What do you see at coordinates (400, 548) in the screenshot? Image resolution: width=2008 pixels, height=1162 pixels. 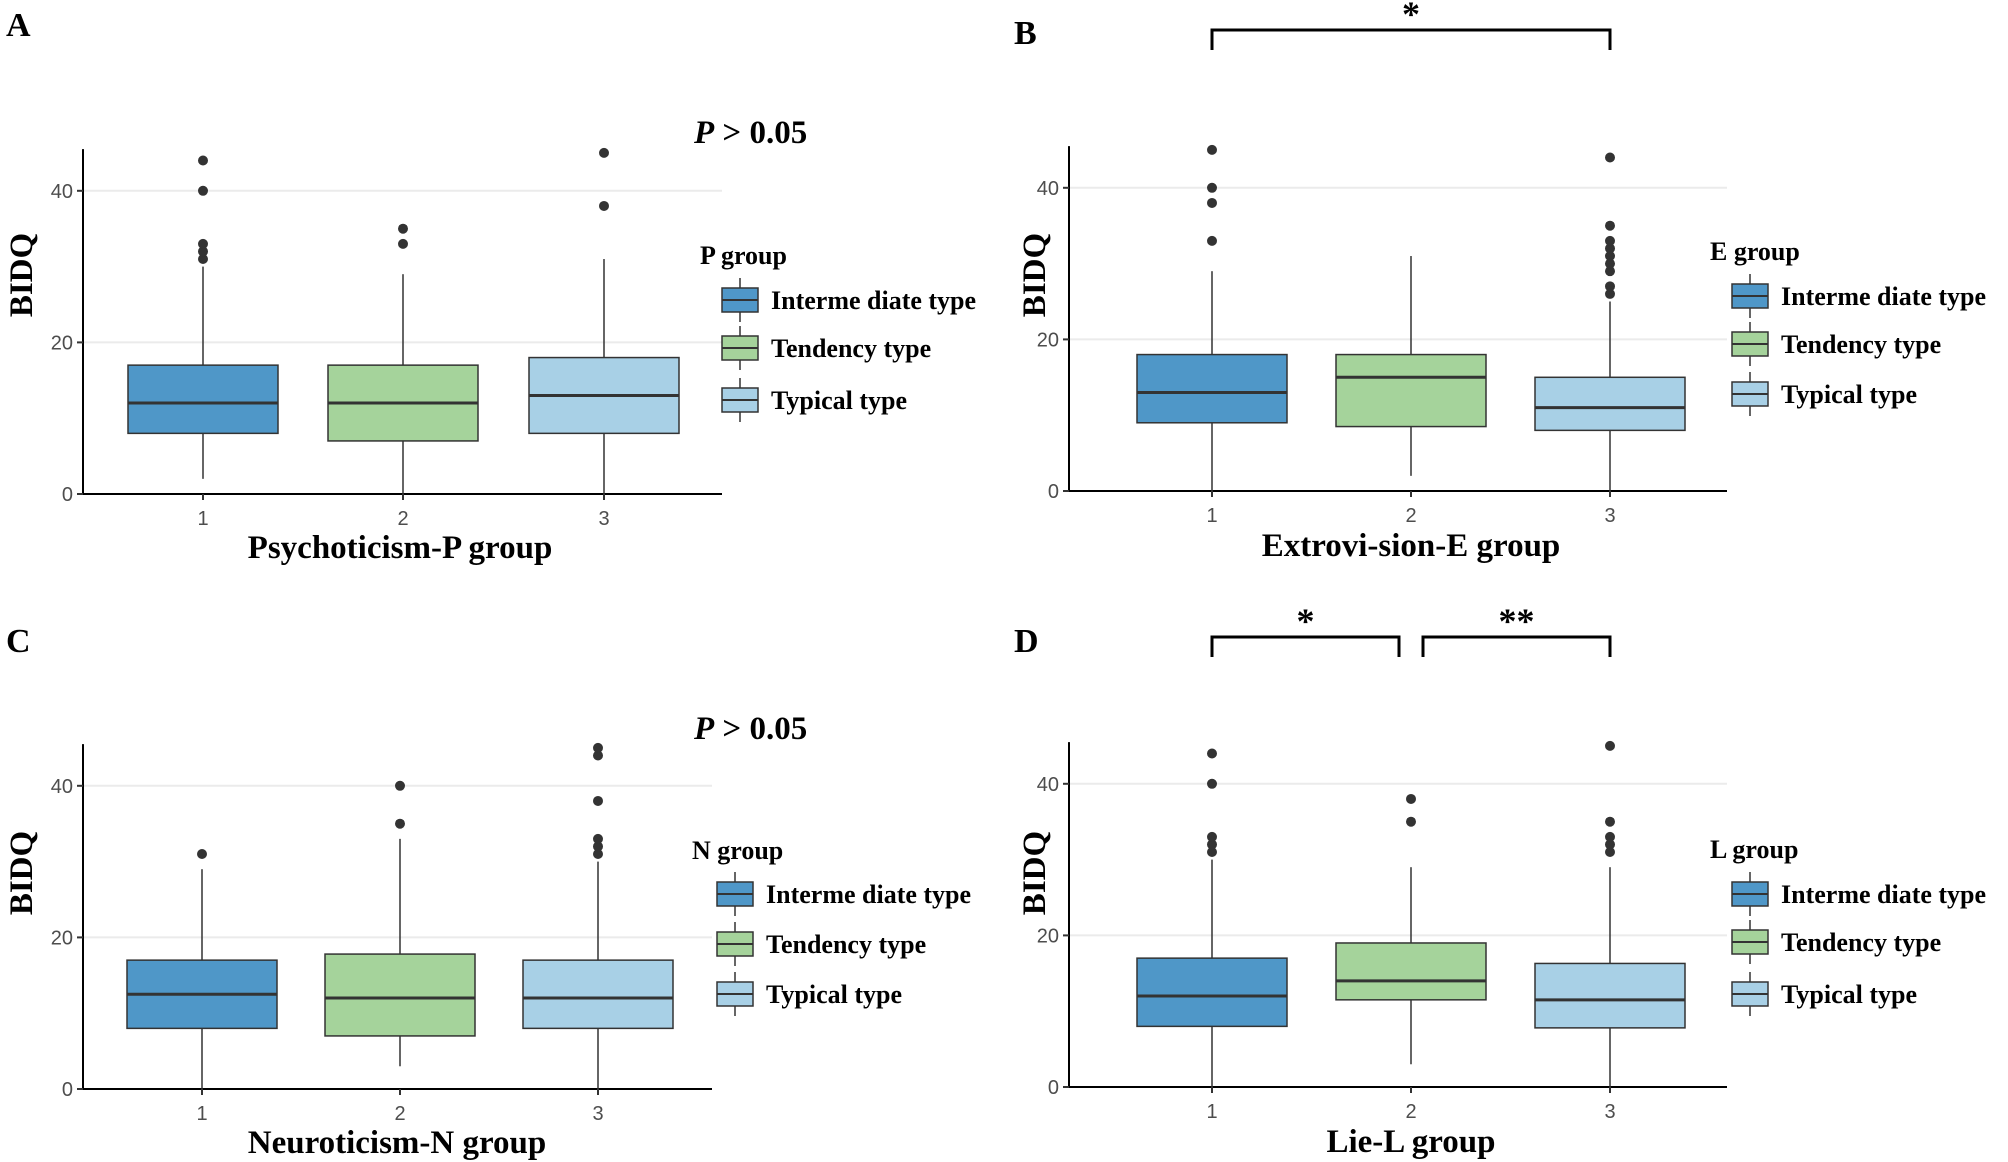 I see `x-axis-title: Psychoticism-P group` at bounding box center [400, 548].